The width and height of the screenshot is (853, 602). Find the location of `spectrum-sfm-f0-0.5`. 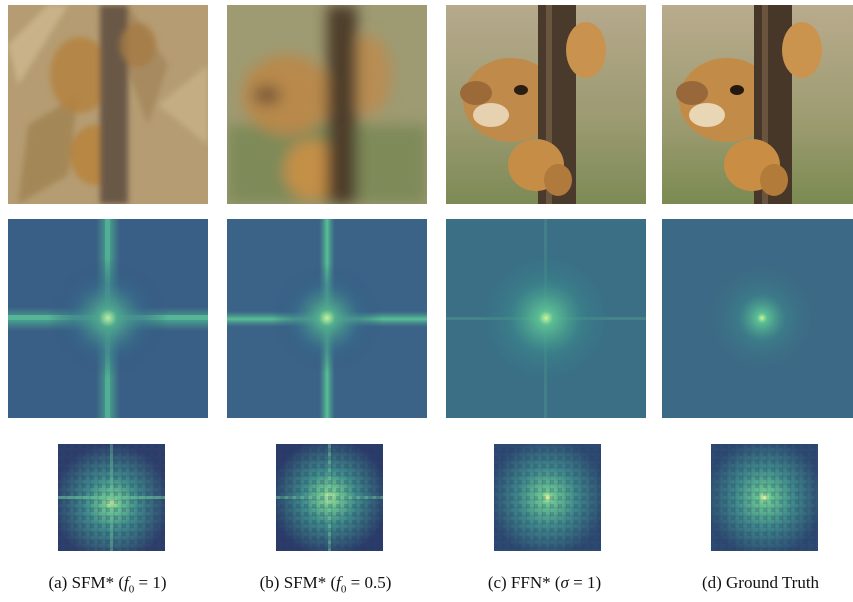

spectrum-sfm-f0-0.5 is located at coordinates (327, 318).